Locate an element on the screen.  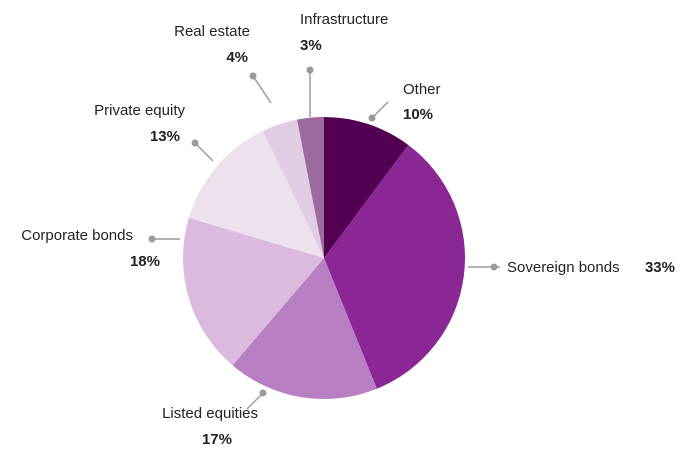
slice-label: Sovereign bonds is located at coordinates (563, 267).